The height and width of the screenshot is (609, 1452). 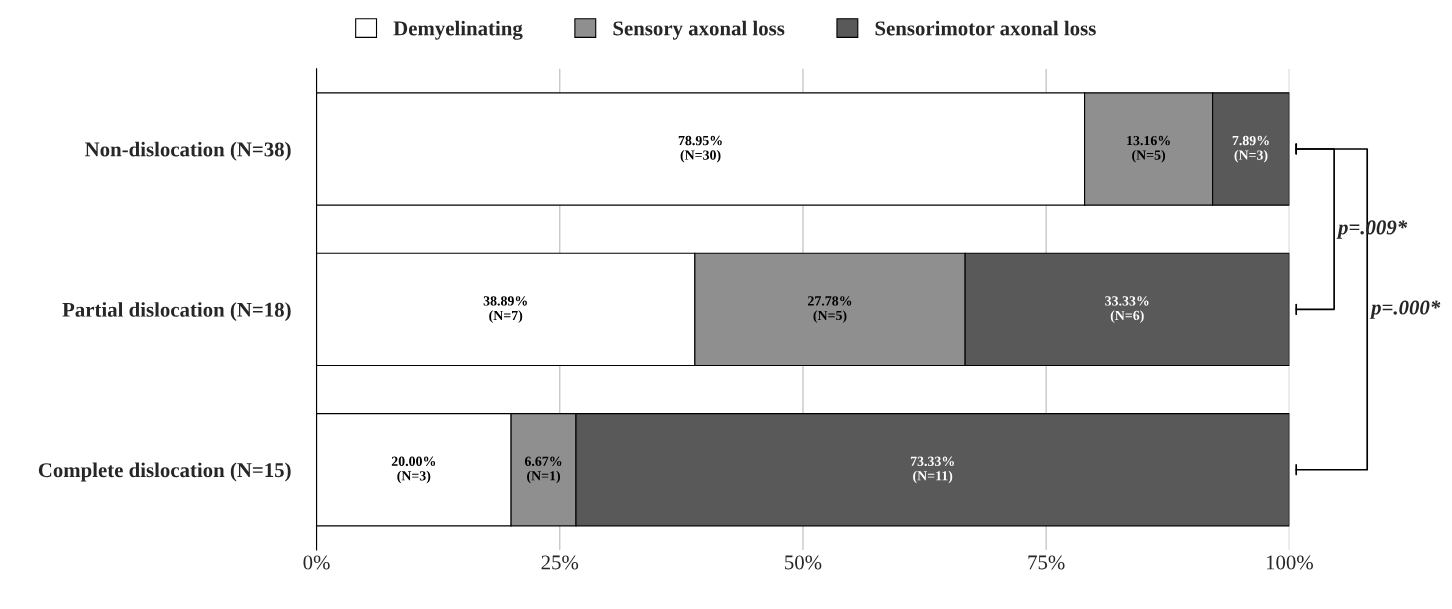 What do you see at coordinates (699, 30) in the screenshot?
I see `legend-label: Sensory axonal loss` at bounding box center [699, 30].